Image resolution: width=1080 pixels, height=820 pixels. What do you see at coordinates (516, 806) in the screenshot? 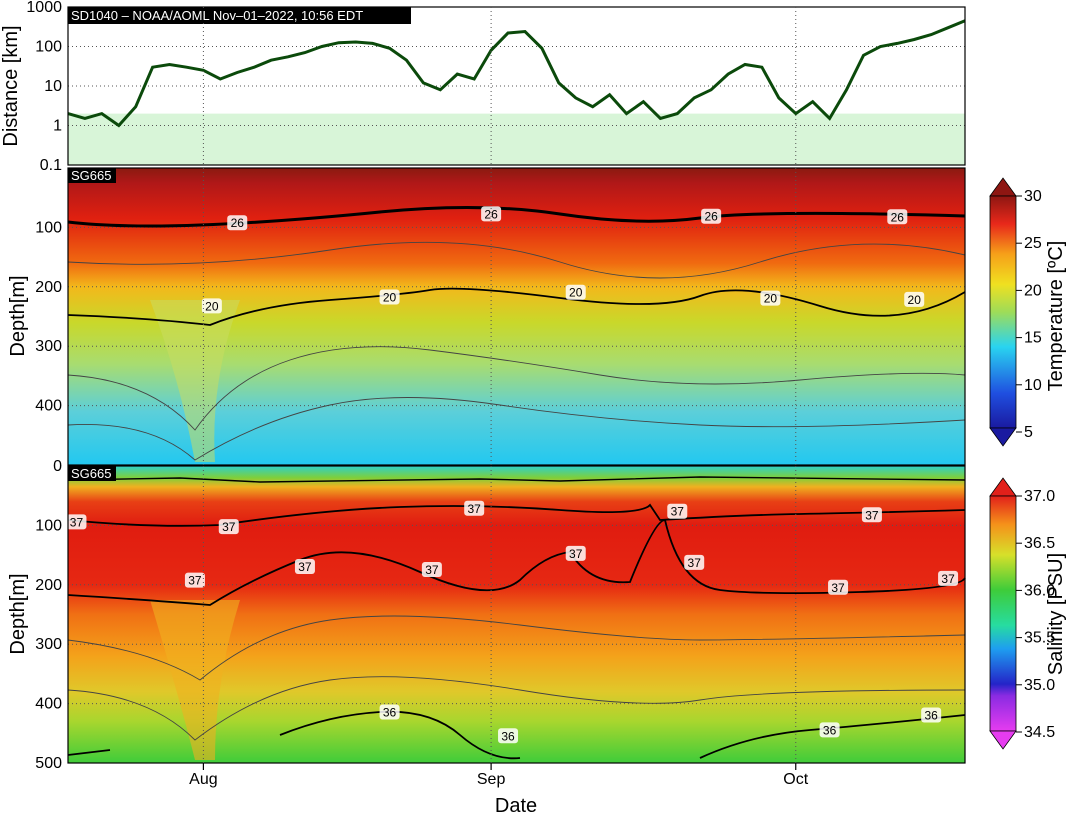
I see `x-axis-label: Date` at bounding box center [516, 806].